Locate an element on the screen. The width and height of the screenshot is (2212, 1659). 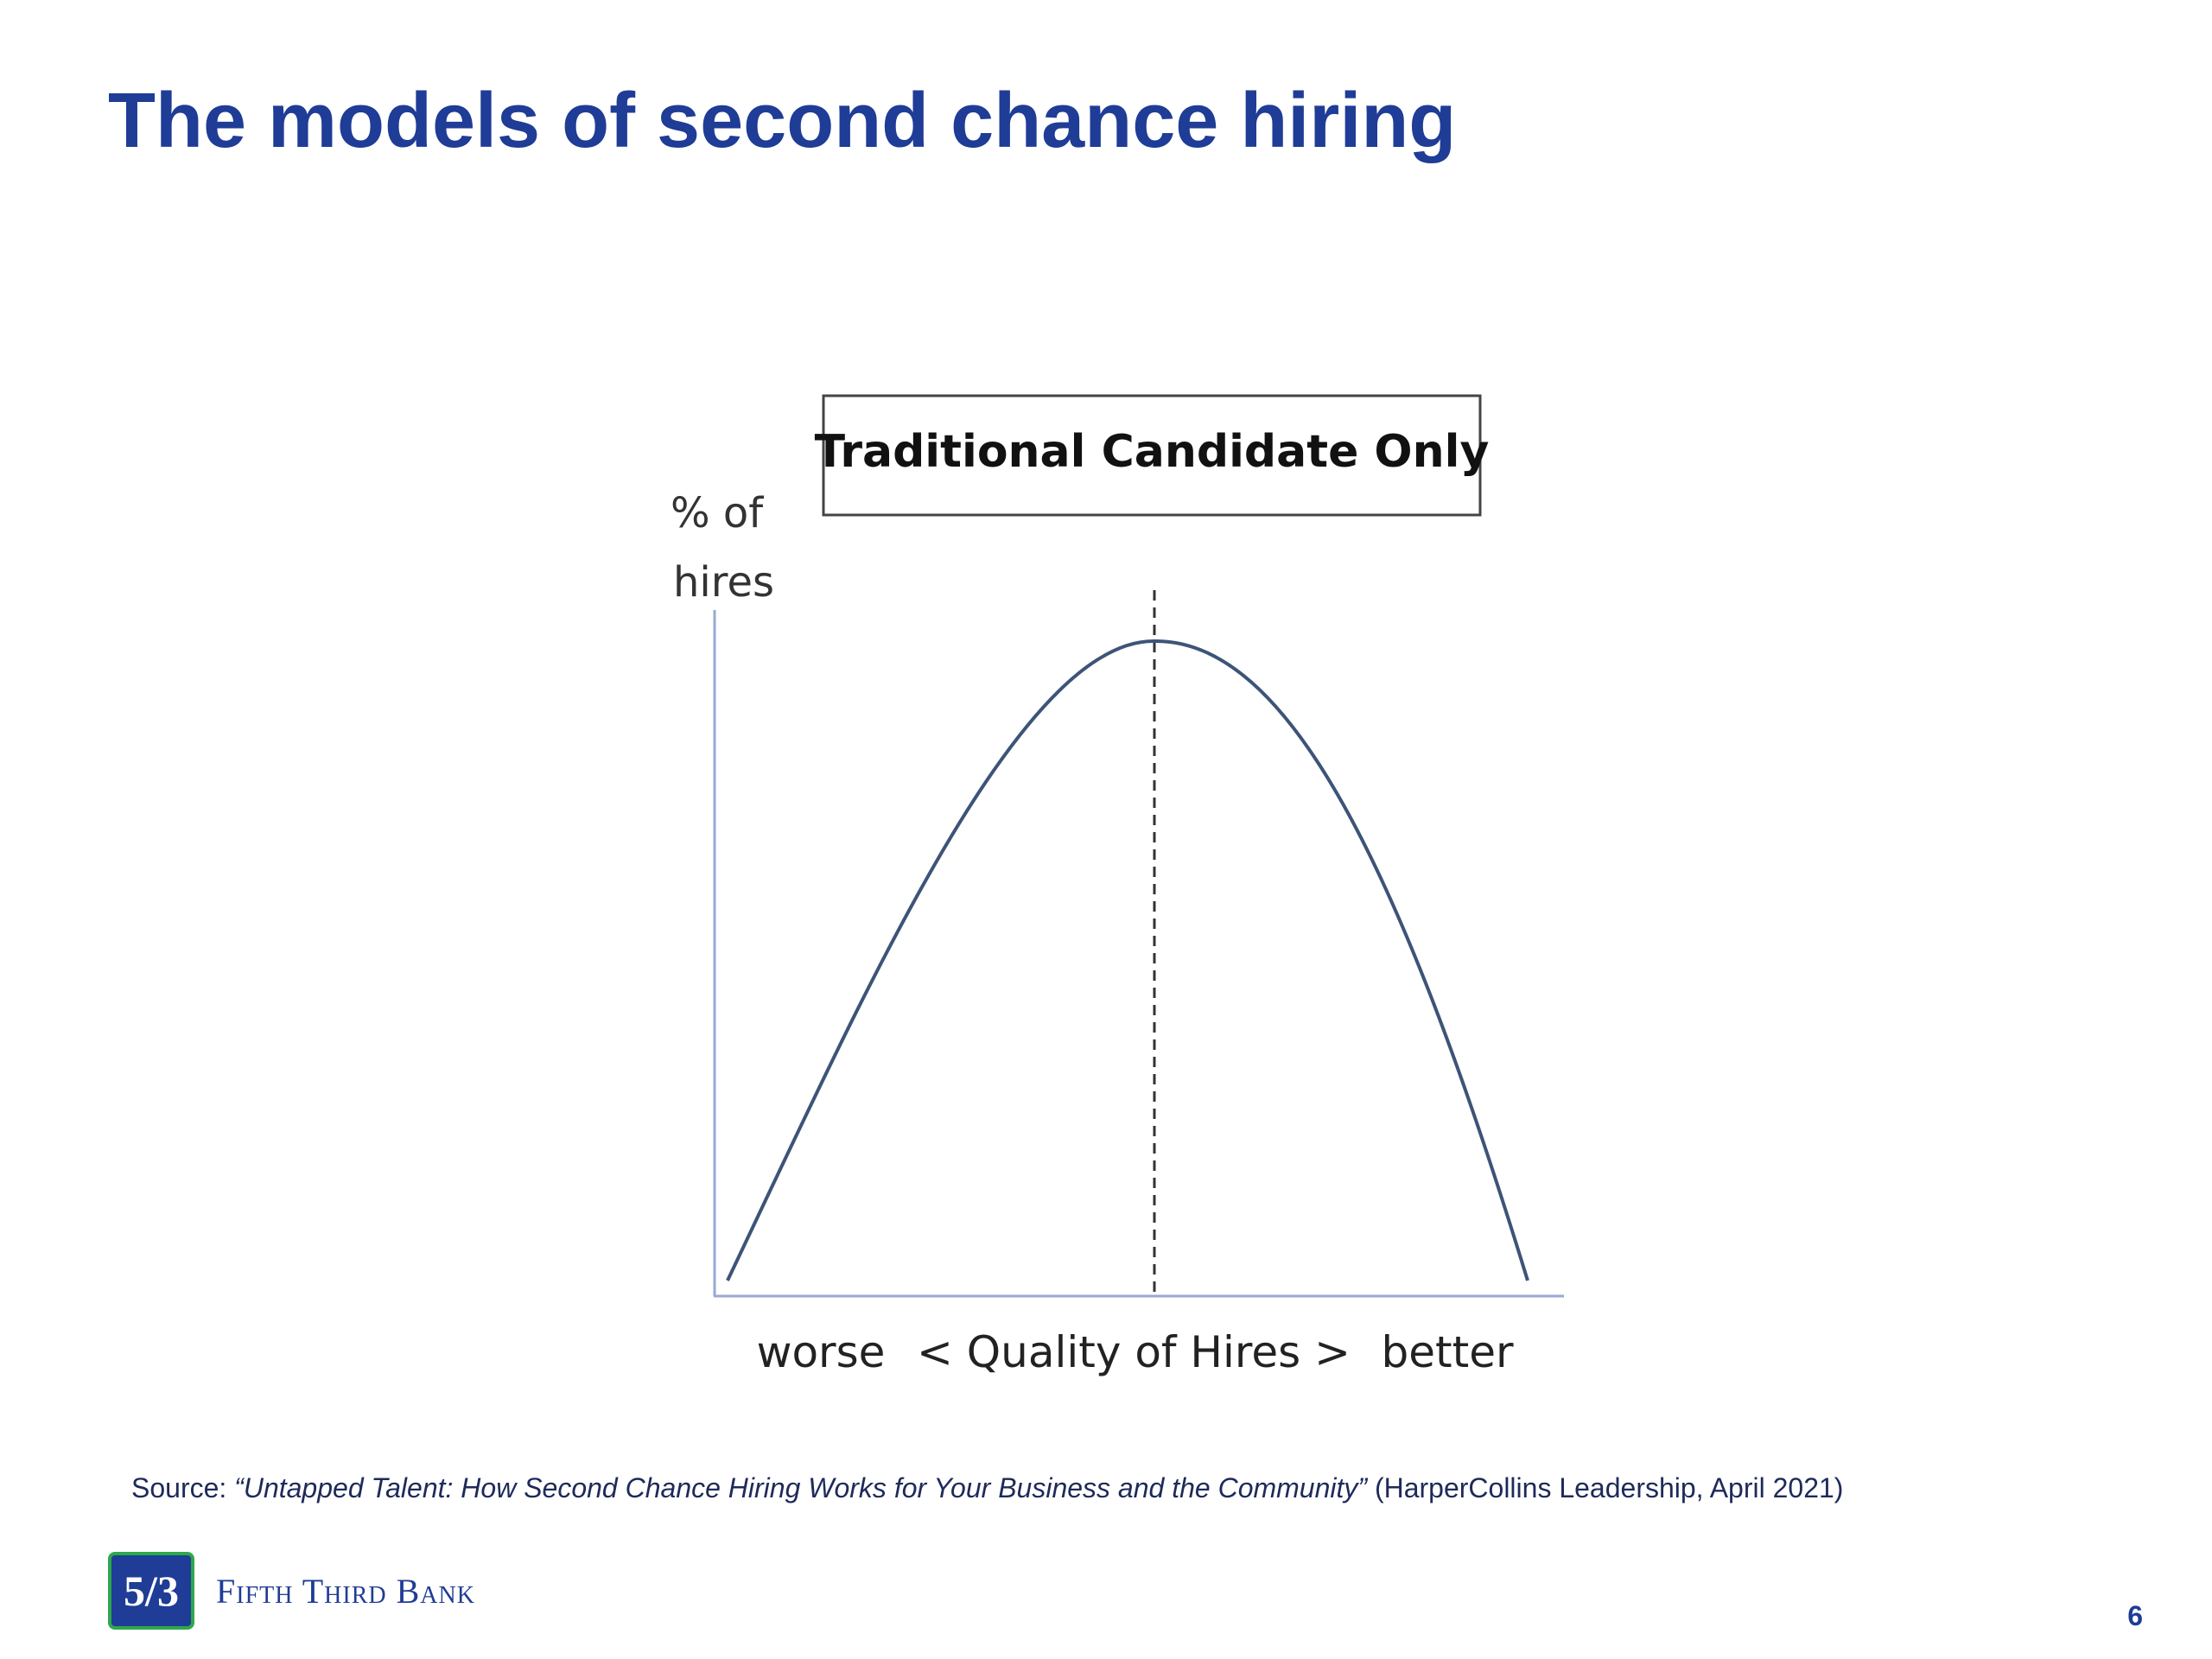
diagram-heading-box is located at coordinates (1152, 455).